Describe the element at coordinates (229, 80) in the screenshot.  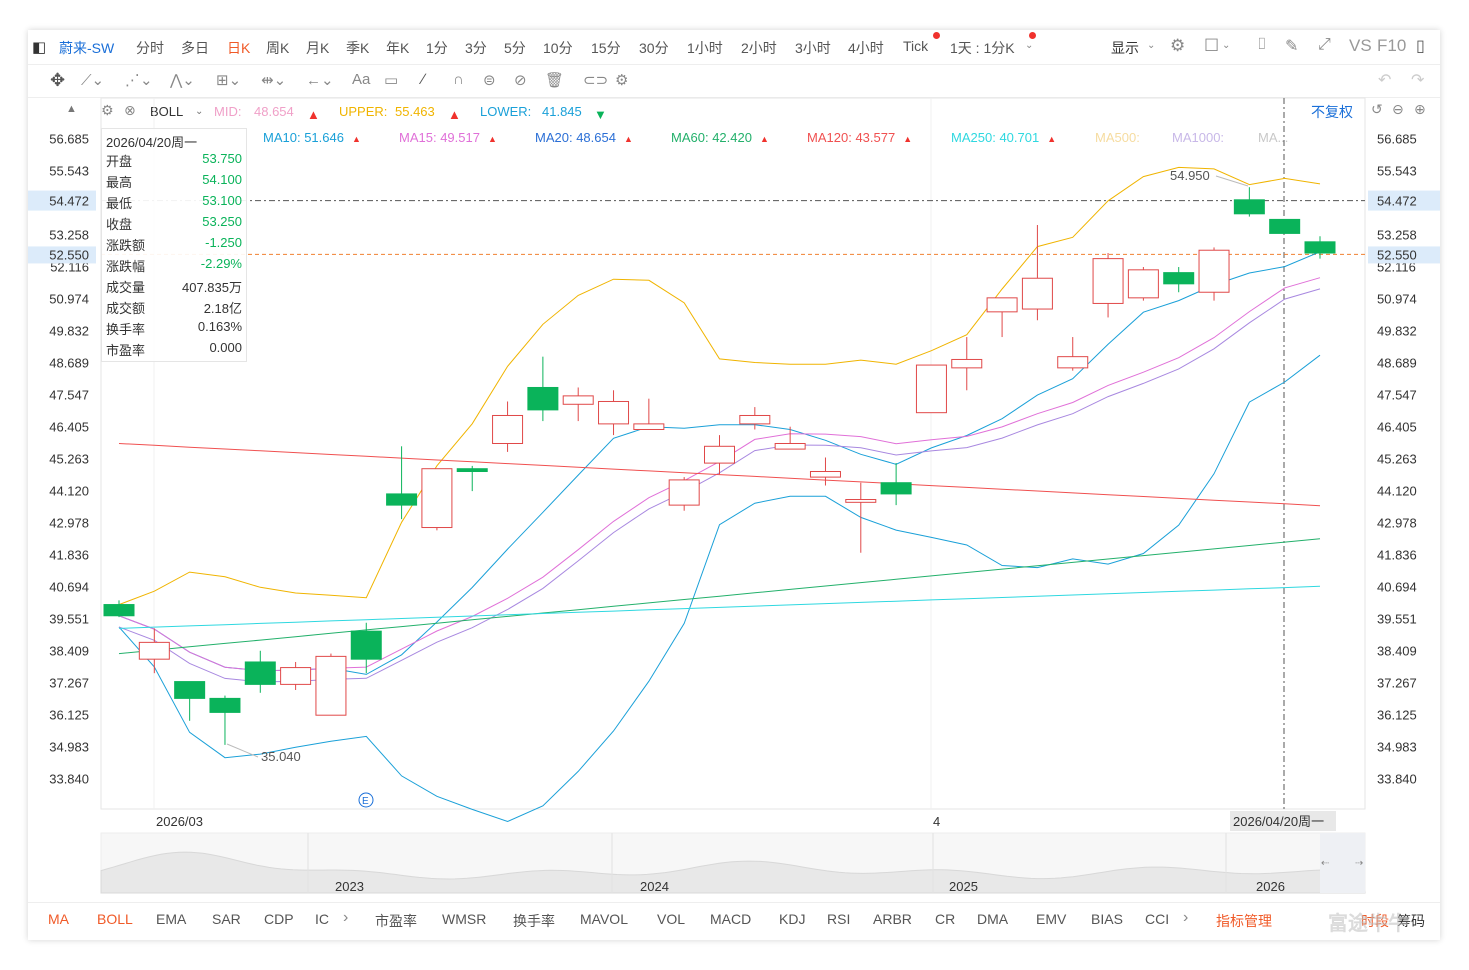
I see `fib-tool-icon: ⊞⌄` at that location.